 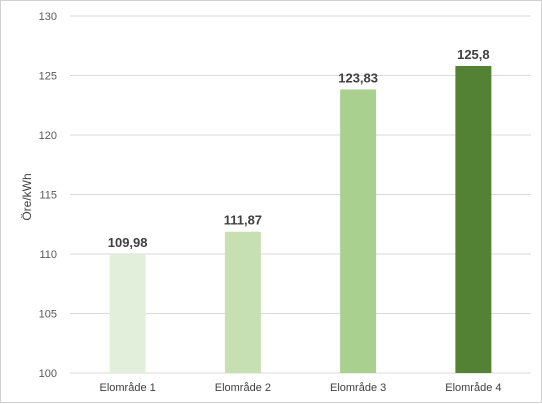 I want to click on data-label-4: 125,8, so click(x=473, y=54).